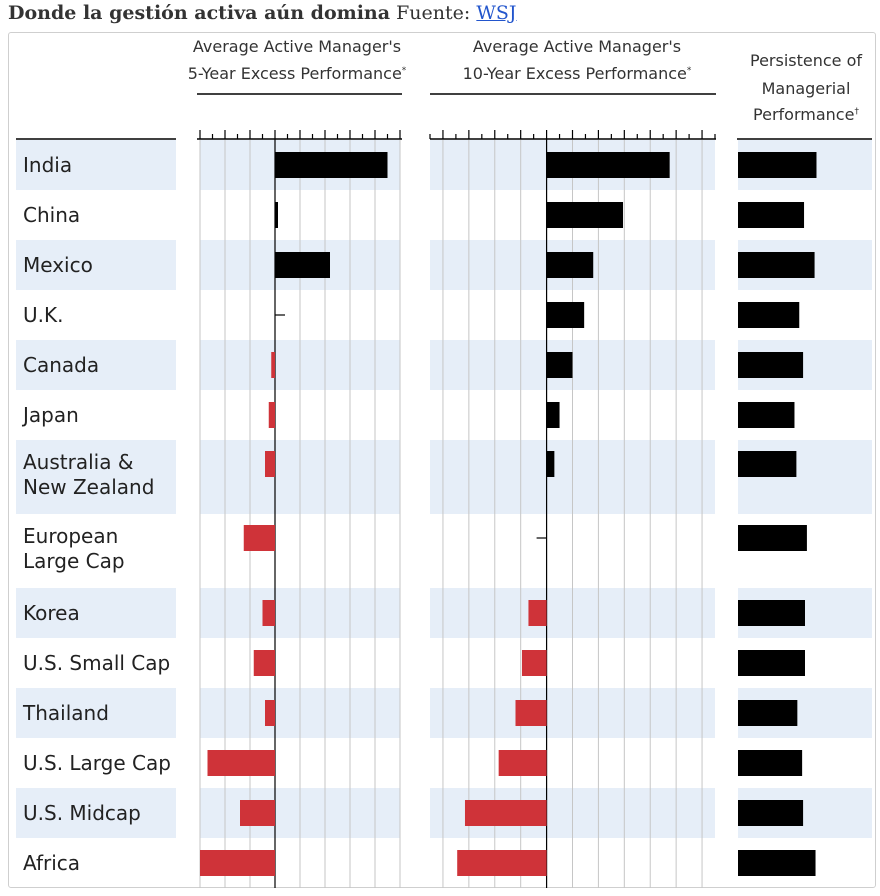 Image resolution: width=880 pixels, height=896 pixels. I want to click on category-label: U.S. Large Cap, so click(97, 763).